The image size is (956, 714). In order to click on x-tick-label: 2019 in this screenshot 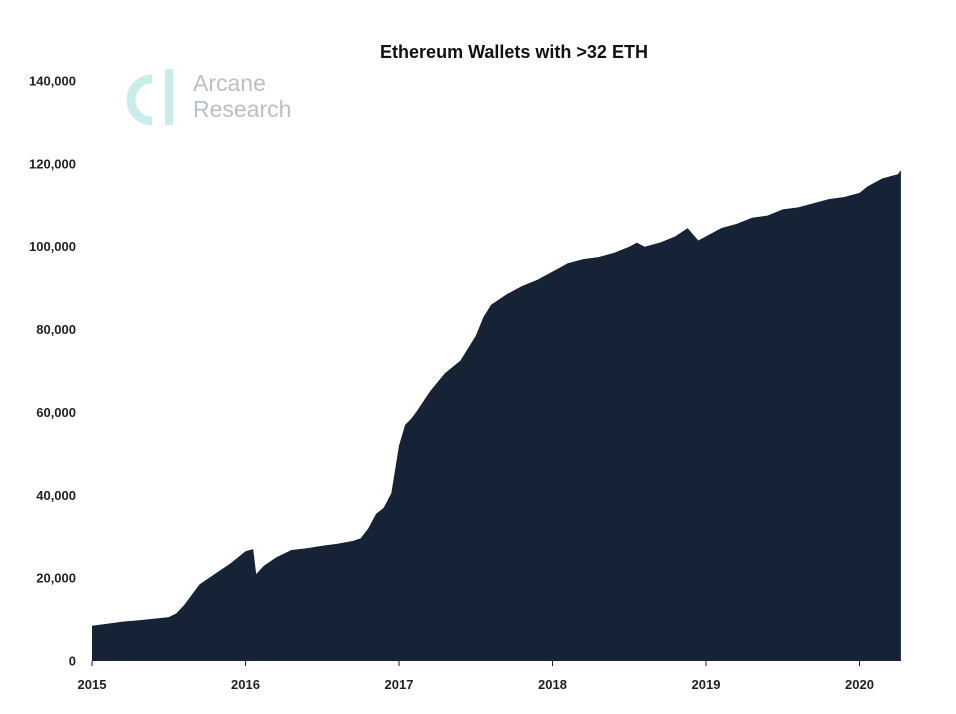, I will do `click(706, 684)`.